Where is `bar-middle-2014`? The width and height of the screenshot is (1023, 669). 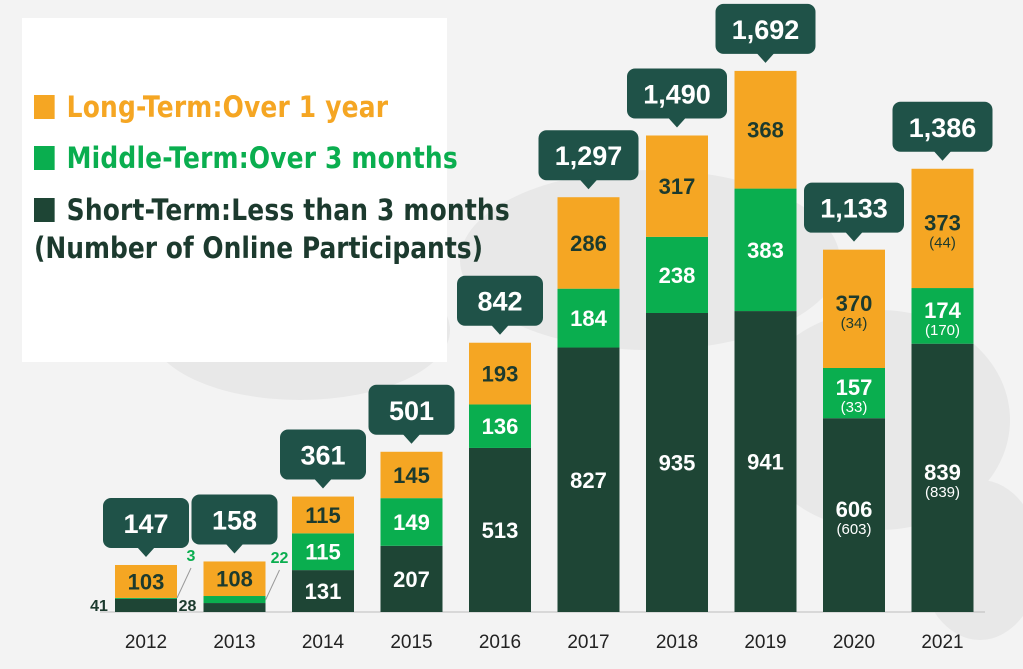
bar-middle-2014 is located at coordinates (323, 552).